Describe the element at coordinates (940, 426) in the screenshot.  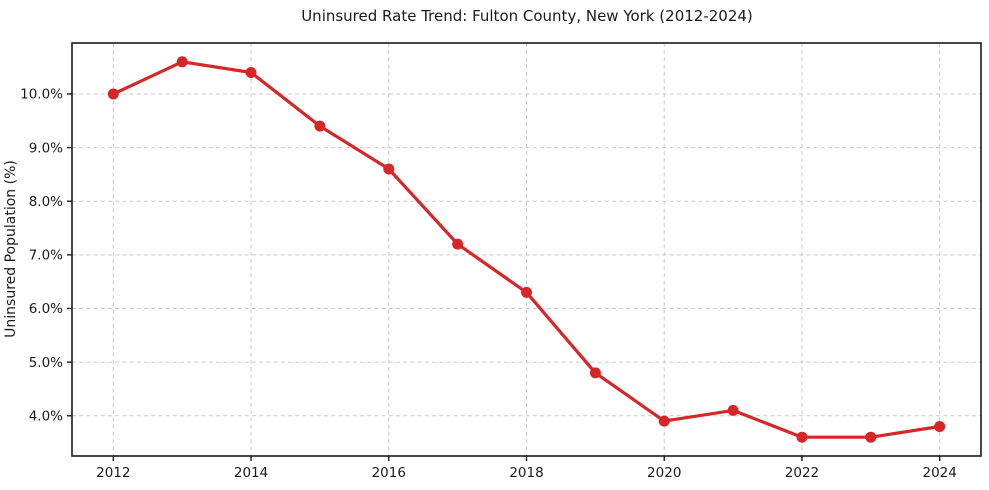
I see `data-point-2024` at that location.